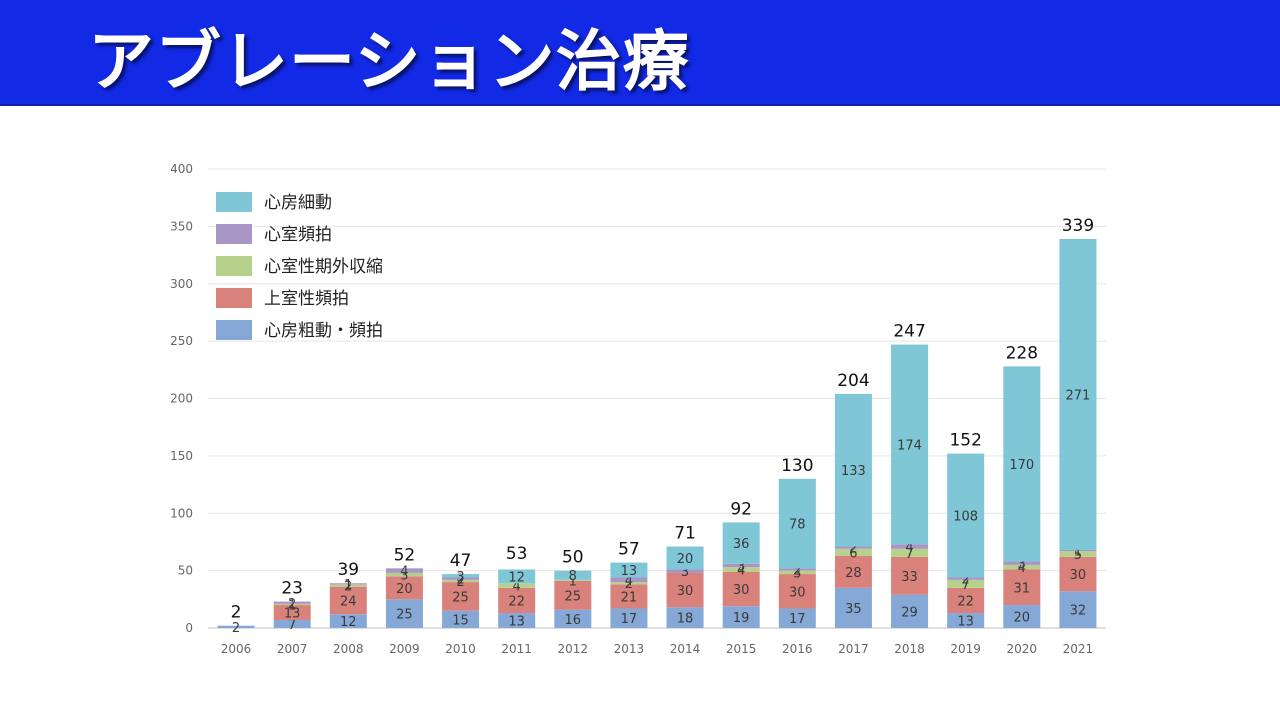 This screenshot has width=1280, height=720. What do you see at coordinates (306, 299) in the screenshot?
I see `legend-label: 上室性頻拍` at bounding box center [306, 299].